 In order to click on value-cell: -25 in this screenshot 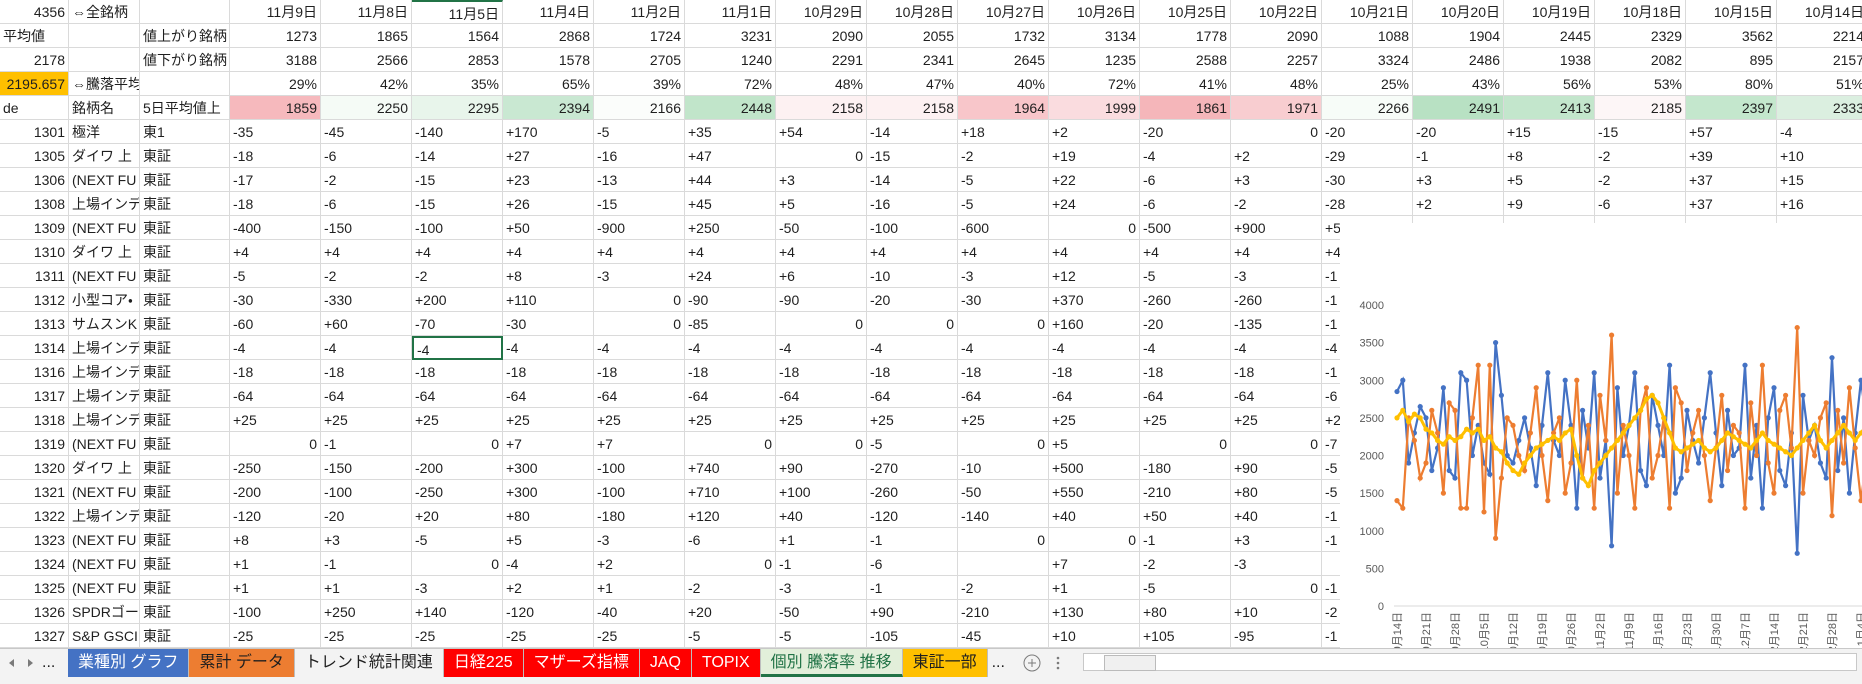, I will do `click(366, 636)`.